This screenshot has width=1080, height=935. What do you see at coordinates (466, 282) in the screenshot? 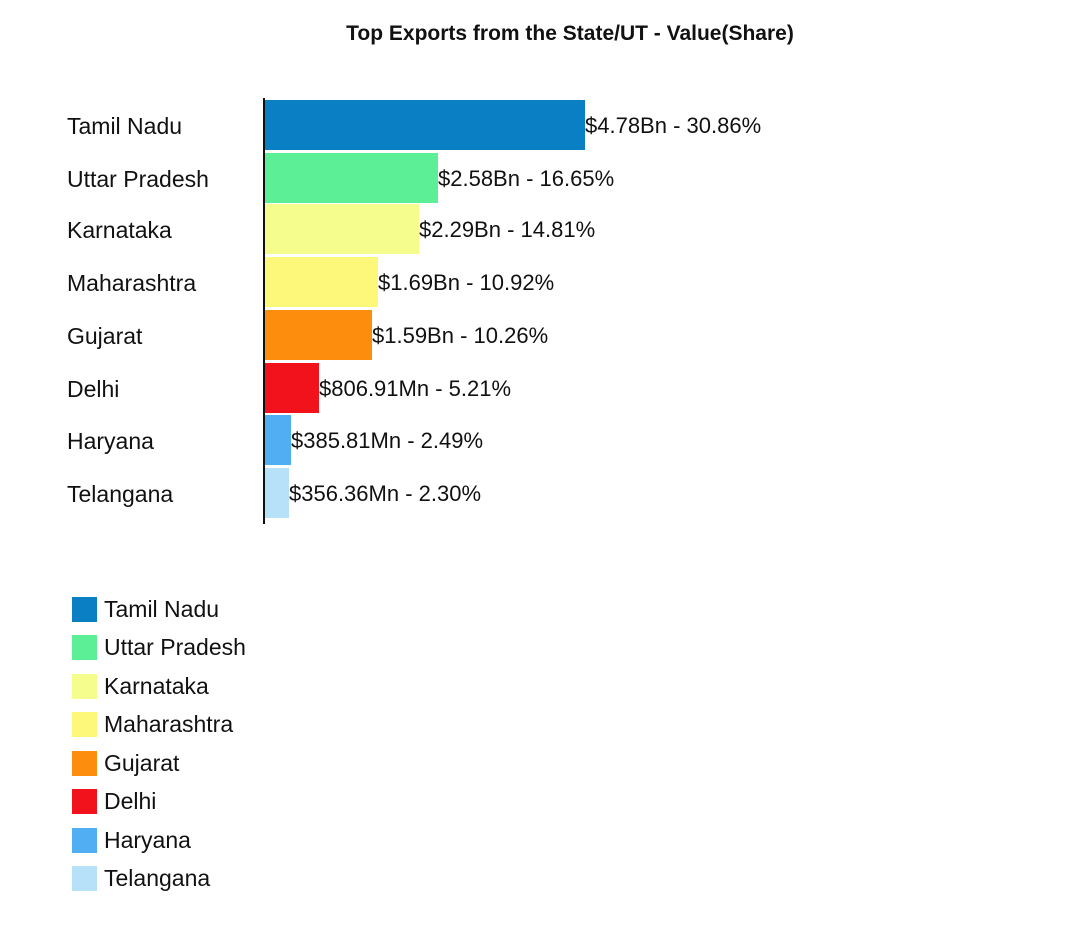
I see `value-label: $1.69Bn - 10.92%` at bounding box center [466, 282].